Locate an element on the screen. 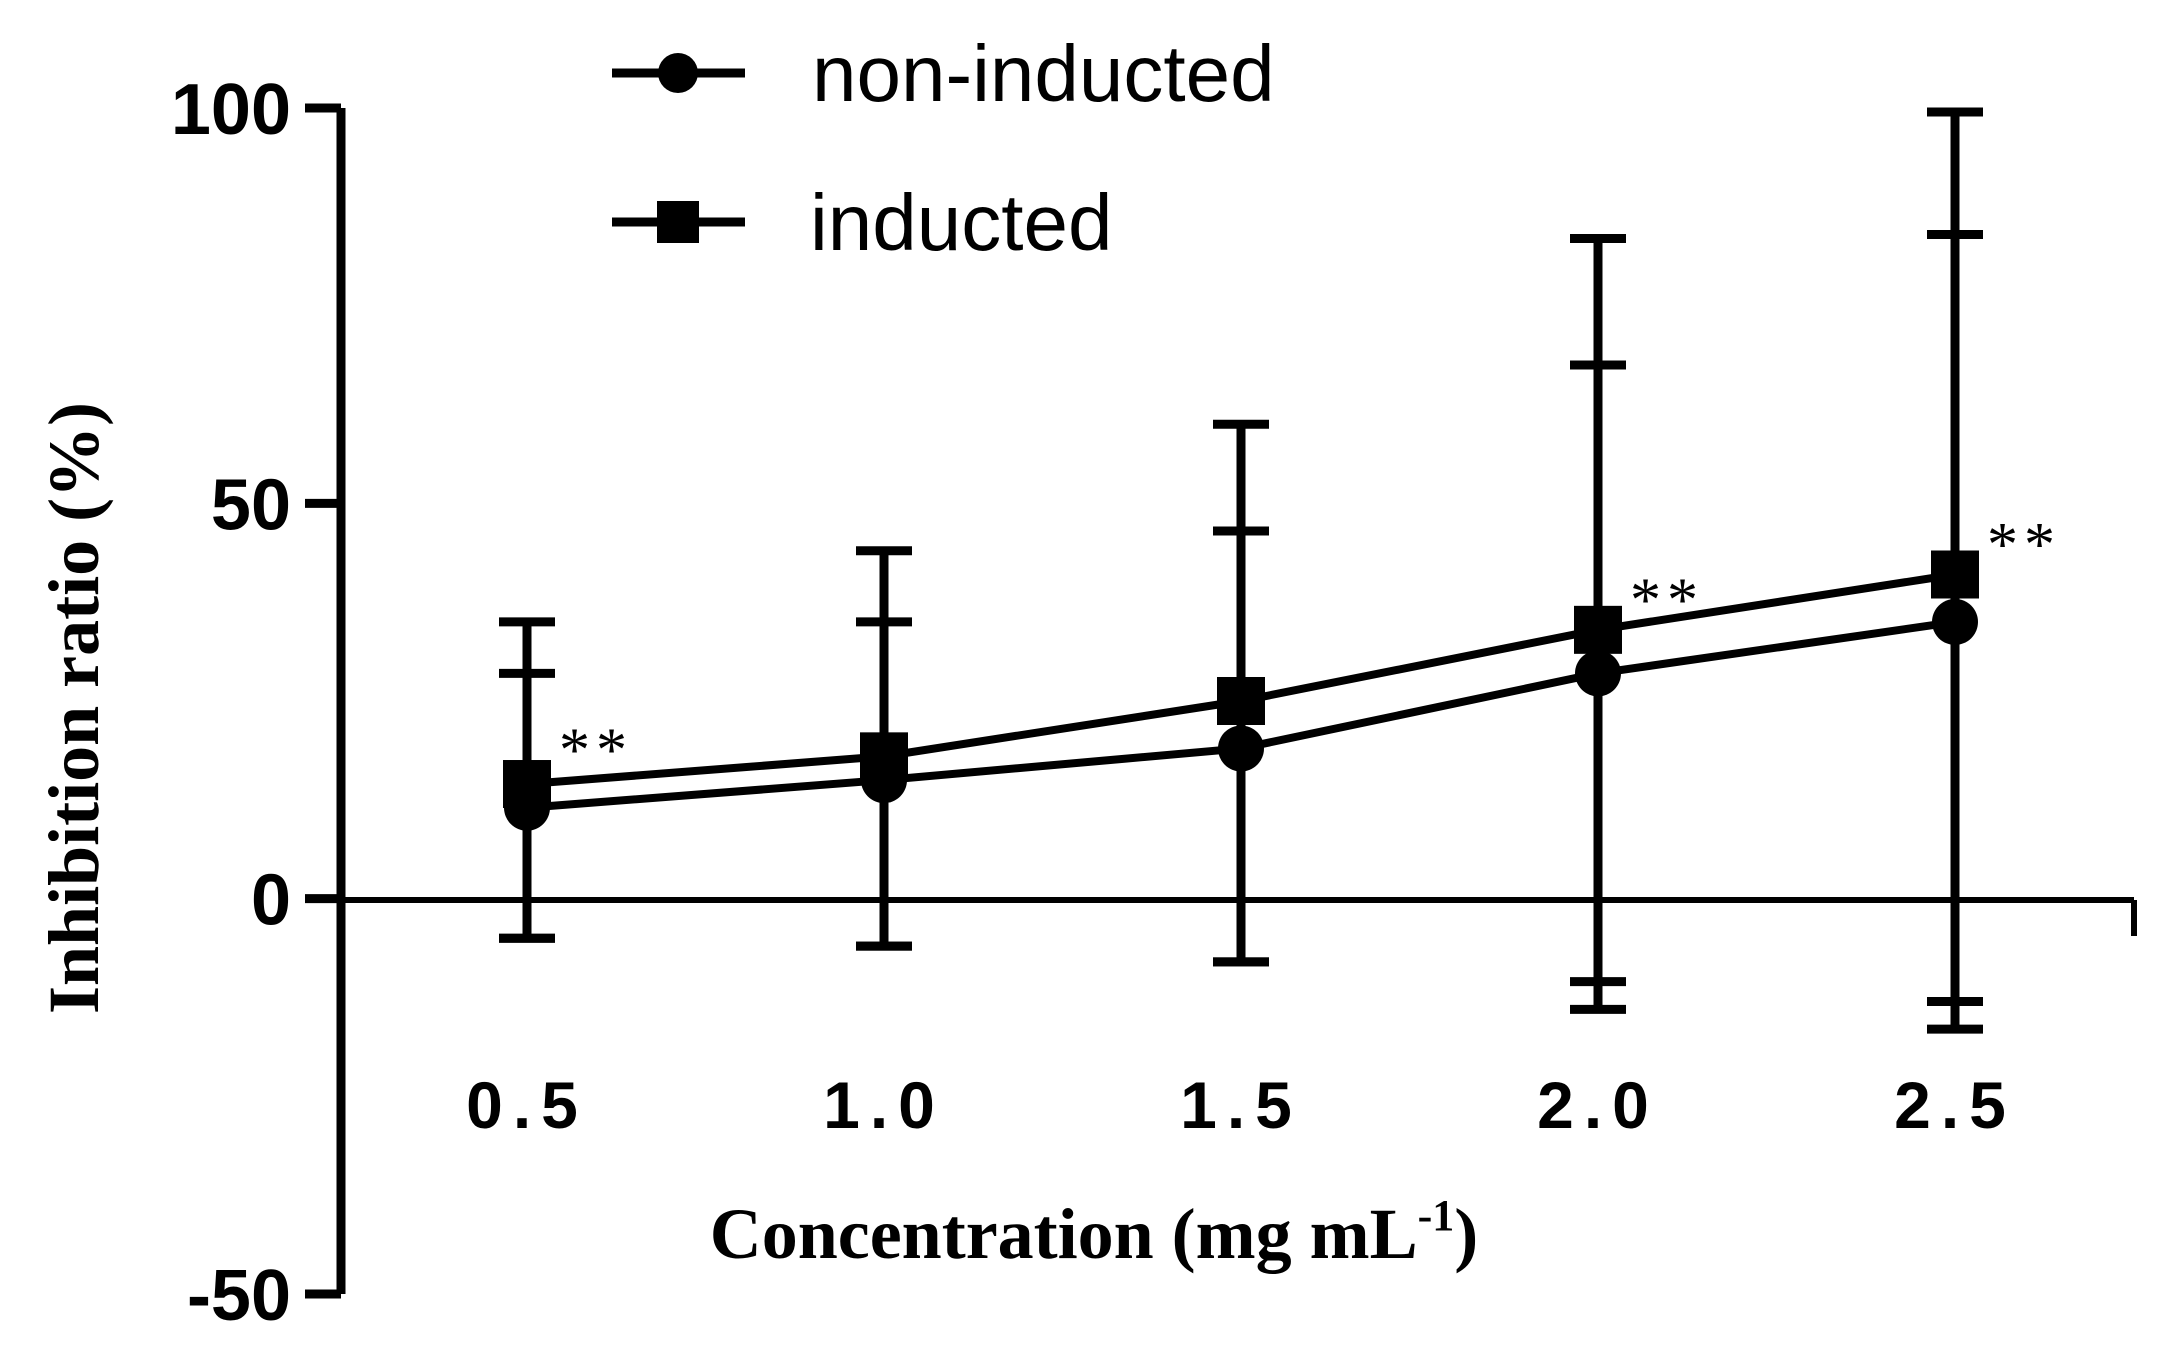 The width and height of the screenshot is (2159, 1352). y-tick-label: 100 is located at coordinates (231, 110).